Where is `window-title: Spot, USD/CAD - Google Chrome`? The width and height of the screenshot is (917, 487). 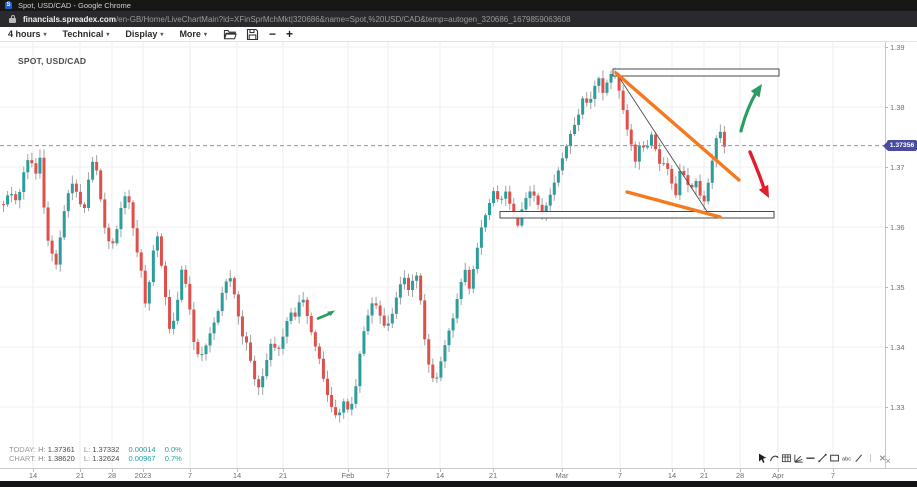 window-title: Spot, USD/CAD - Google Chrome is located at coordinates (74, 5).